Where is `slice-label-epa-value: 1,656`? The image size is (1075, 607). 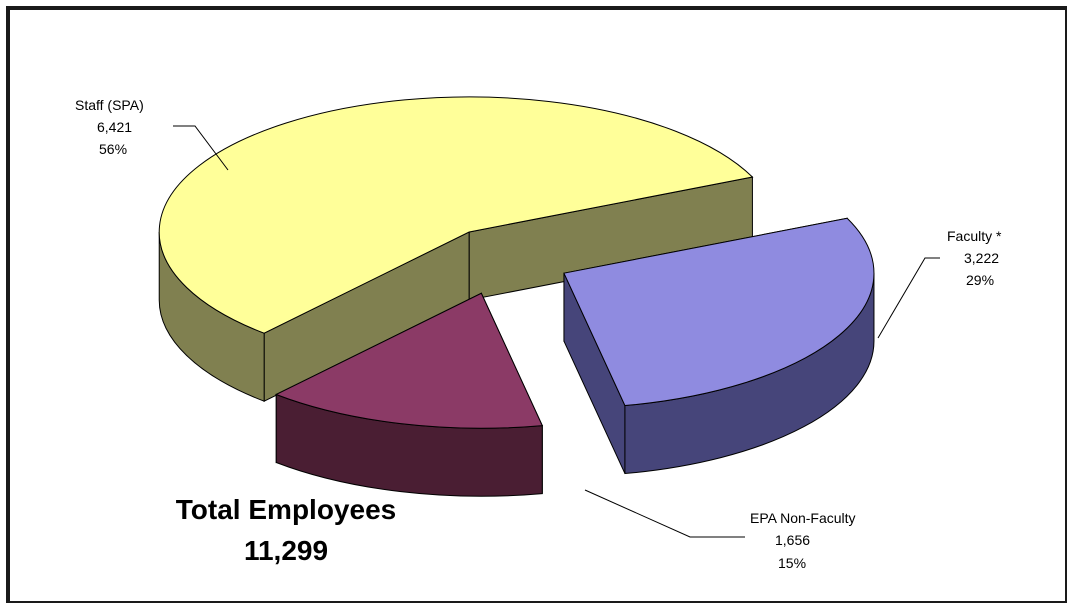 slice-label-epa-value: 1,656 is located at coordinates (792, 540).